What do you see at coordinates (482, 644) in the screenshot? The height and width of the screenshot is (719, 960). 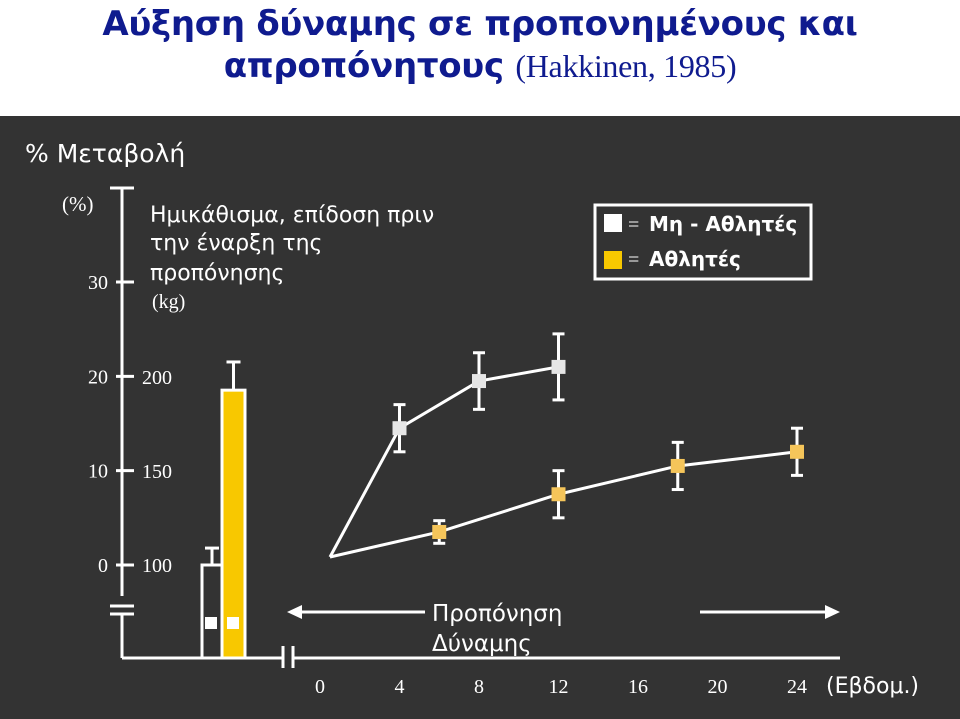 I see `training-label-2: Δύναμης` at bounding box center [482, 644].